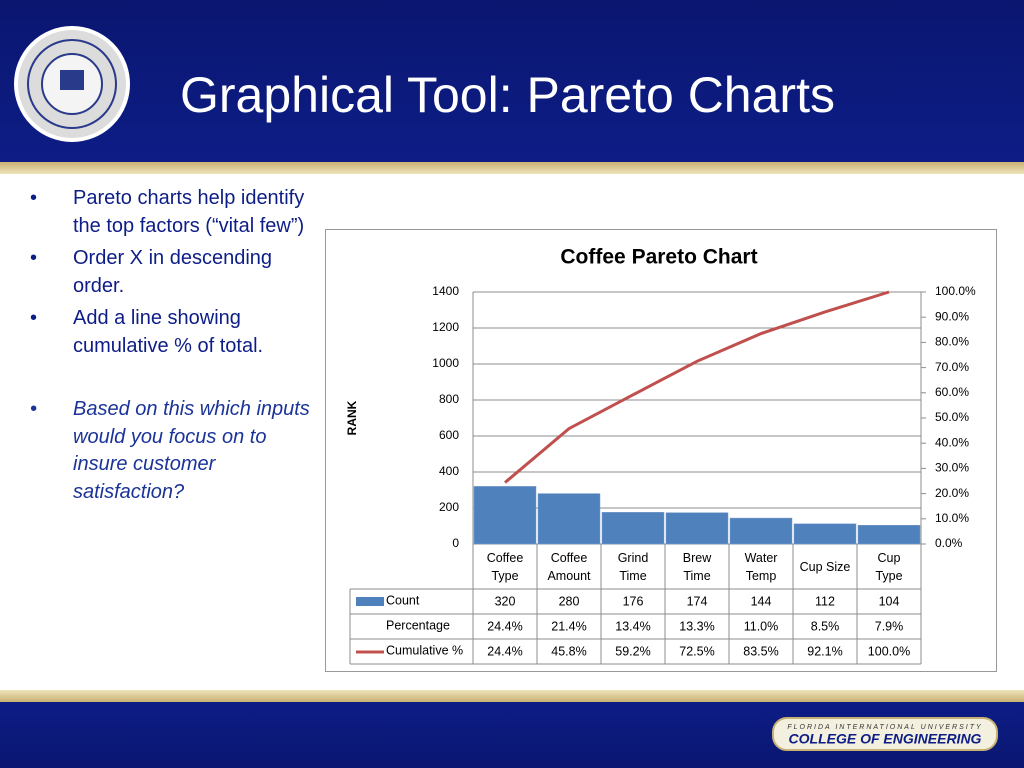  Describe the element at coordinates (885, 739) in the screenshot. I see `college-name: COLLEGE OF ENGINEERING` at that location.